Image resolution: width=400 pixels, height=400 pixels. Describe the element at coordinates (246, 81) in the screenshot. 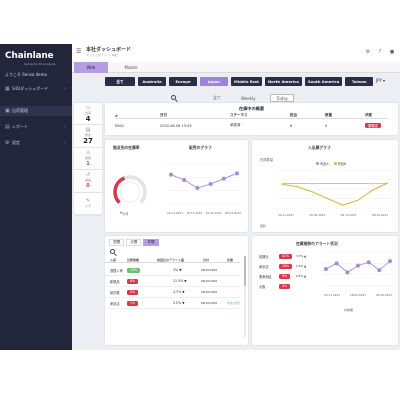

I see `region-middle-east-button: Middle East` at that location.